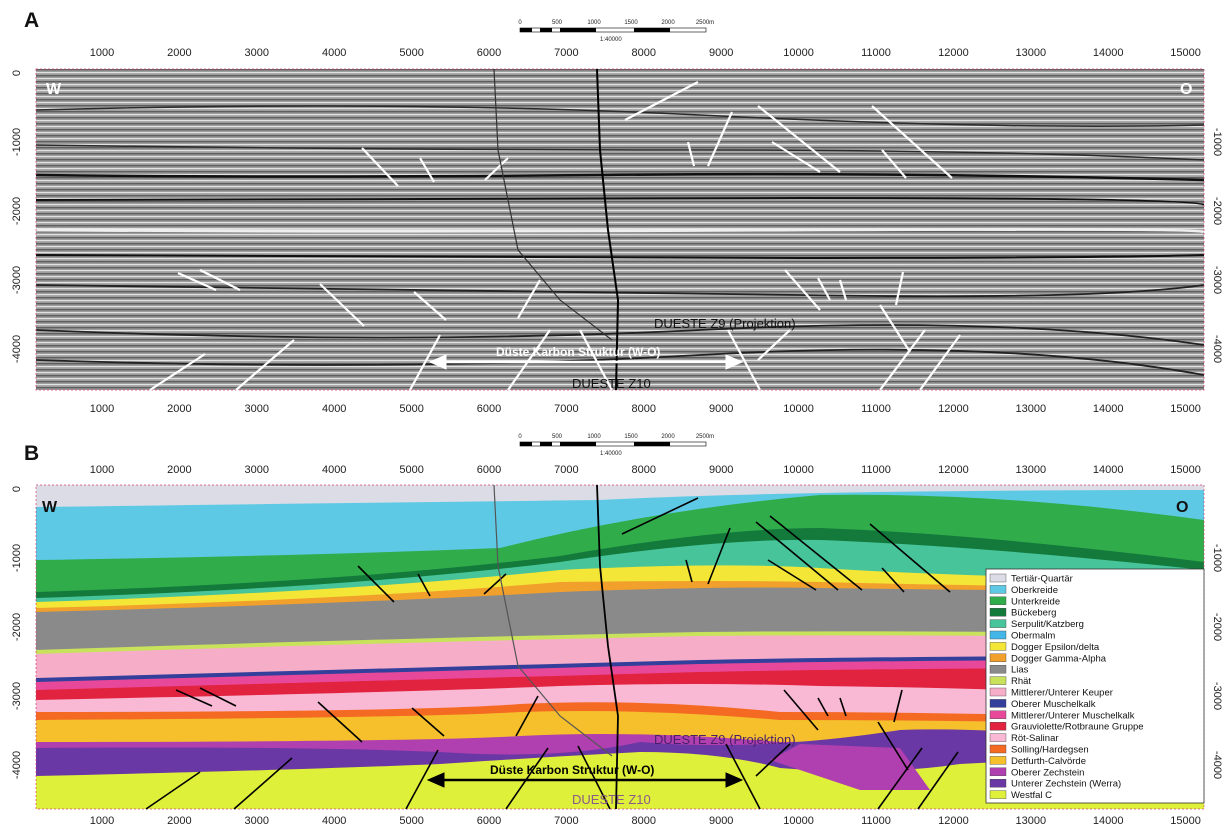 The width and height of the screenshot is (1227, 827). Describe the element at coordinates (17, 632) in the screenshot. I see `y-axis-left-b: 0 -1000 -2000 -3000 -4000` at that location.